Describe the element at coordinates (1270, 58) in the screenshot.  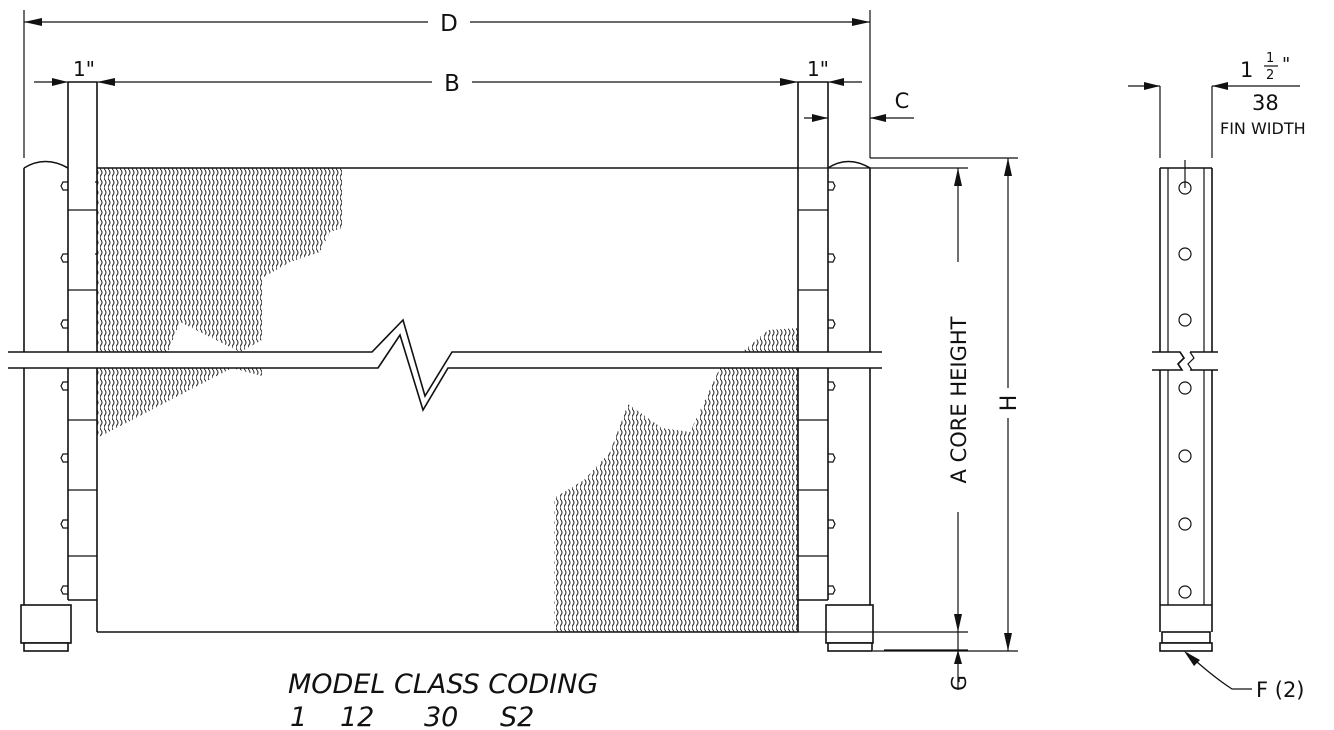
I see `fin-width-numerator: 1` at that location.